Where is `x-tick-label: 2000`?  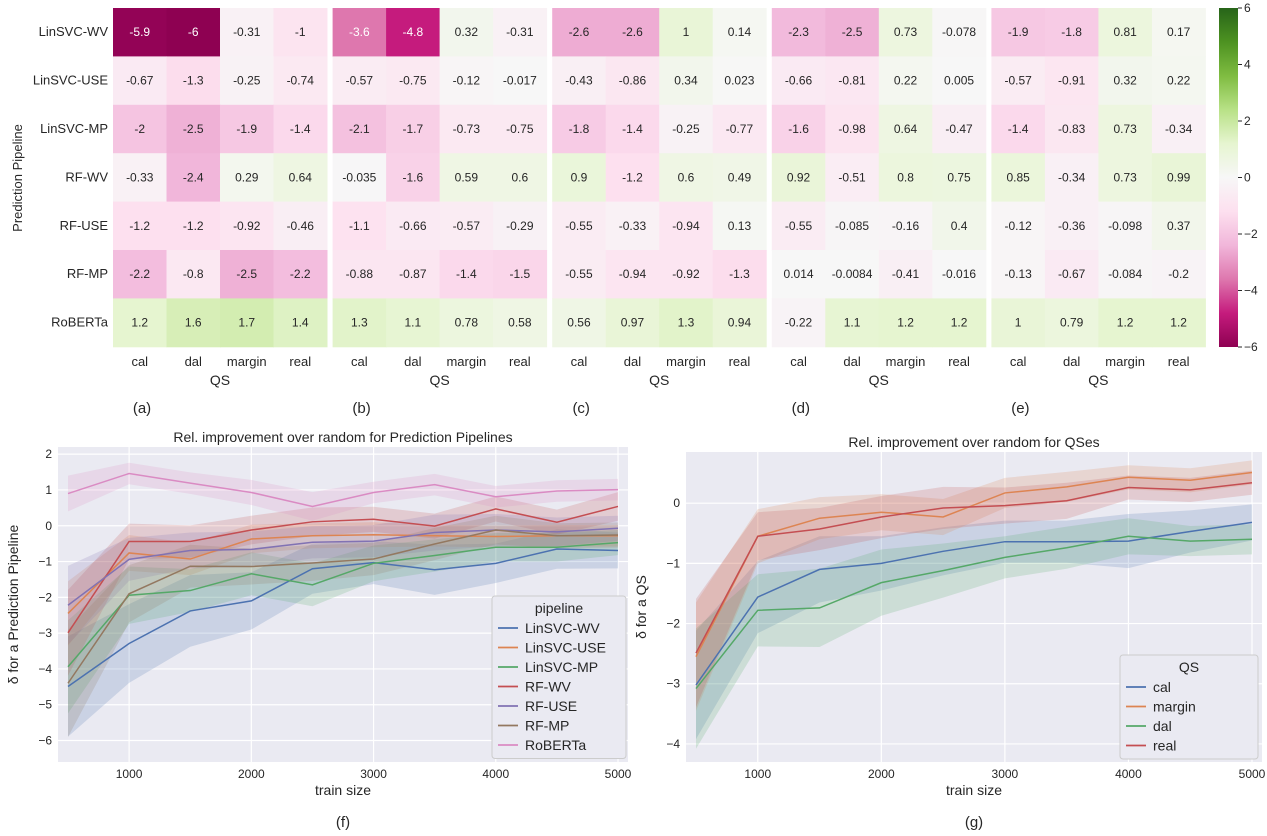
x-tick-label: 2000 is located at coordinates (881, 774).